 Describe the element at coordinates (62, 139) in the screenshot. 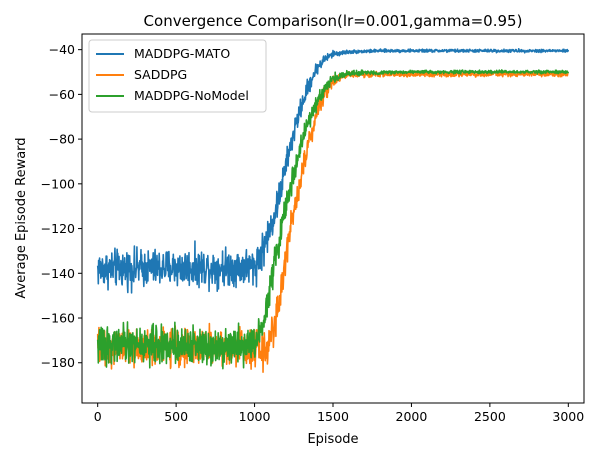

I see `y-tick-label: −80` at that location.